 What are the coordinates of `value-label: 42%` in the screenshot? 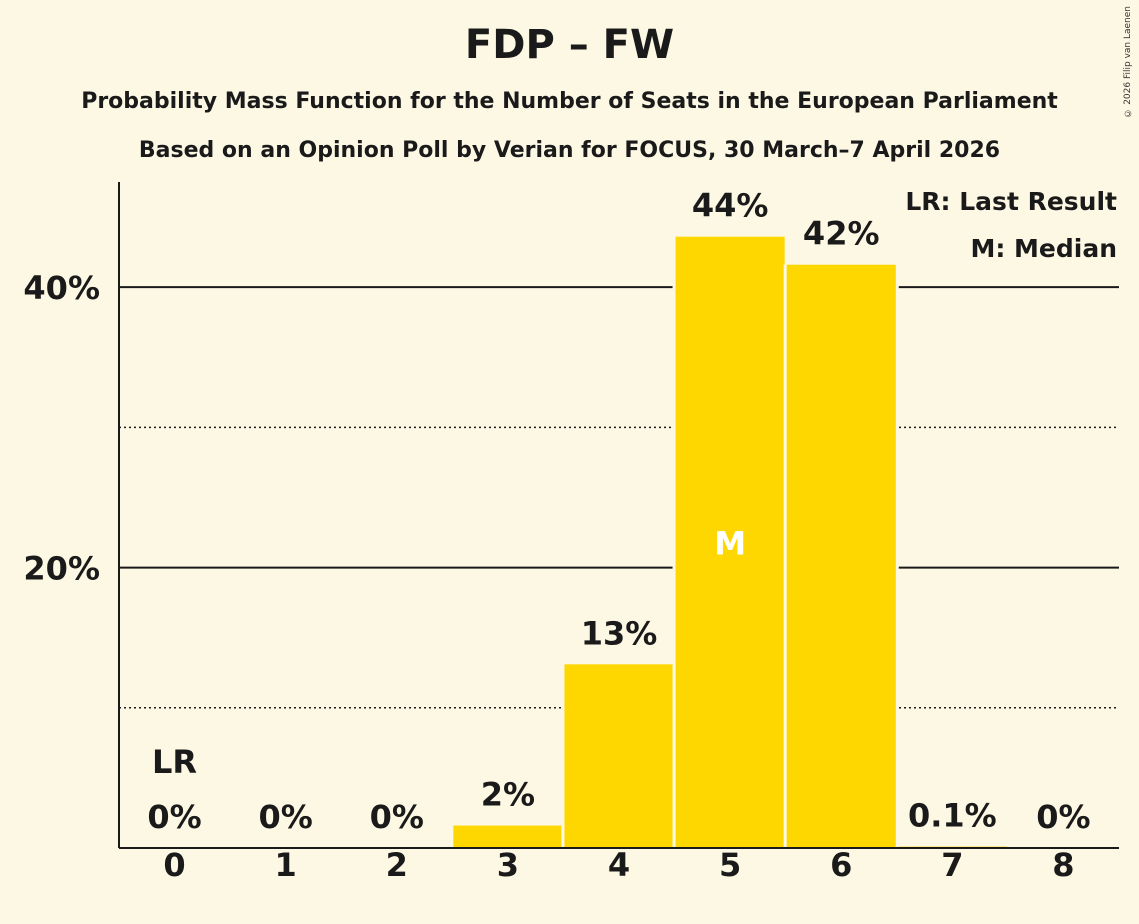 It's located at (841, 234).